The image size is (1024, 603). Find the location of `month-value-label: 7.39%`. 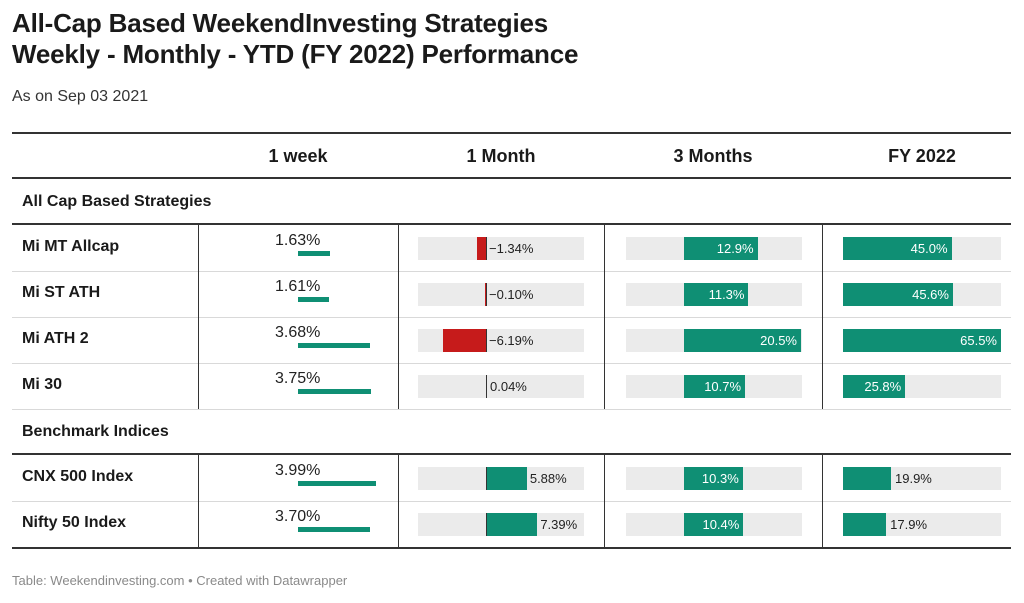

month-value-label: 7.39% is located at coordinates (559, 524).